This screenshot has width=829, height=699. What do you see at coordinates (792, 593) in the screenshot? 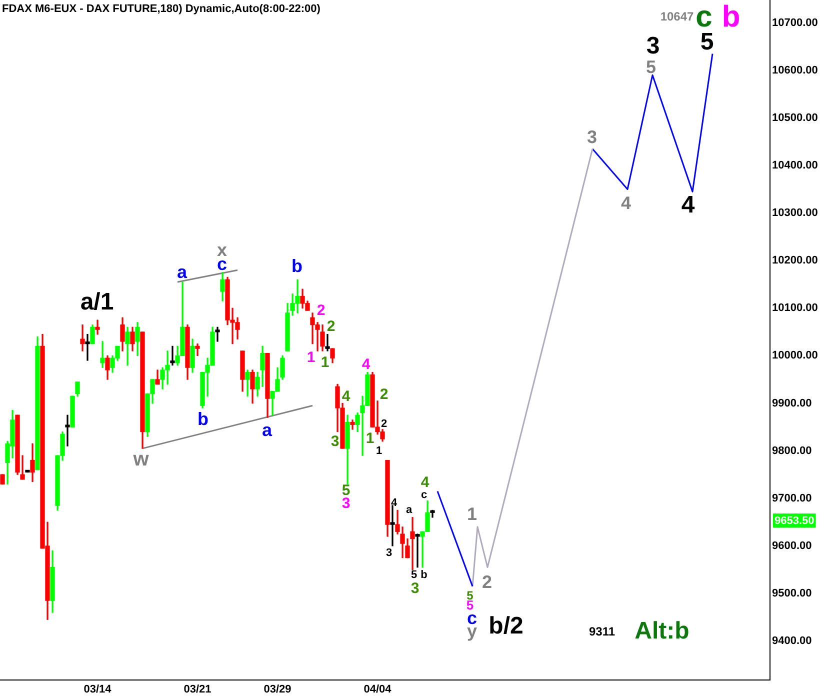
I see `y-tick-label: 9500.00` at bounding box center [792, 593].